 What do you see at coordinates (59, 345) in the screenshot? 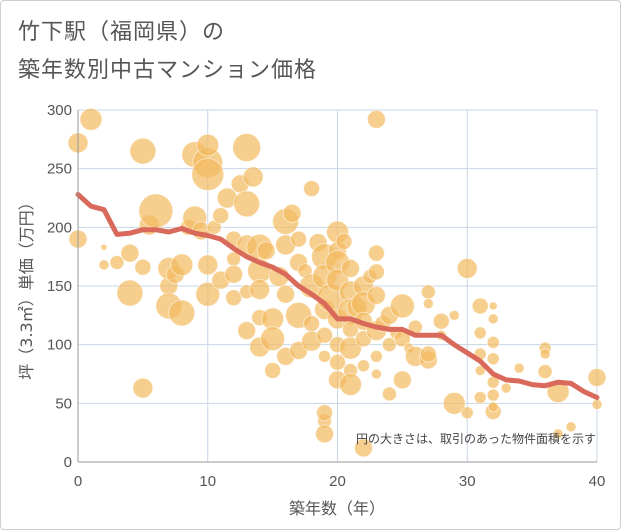
I see `y-tick-label: 100` at bounding box center [59, 345].